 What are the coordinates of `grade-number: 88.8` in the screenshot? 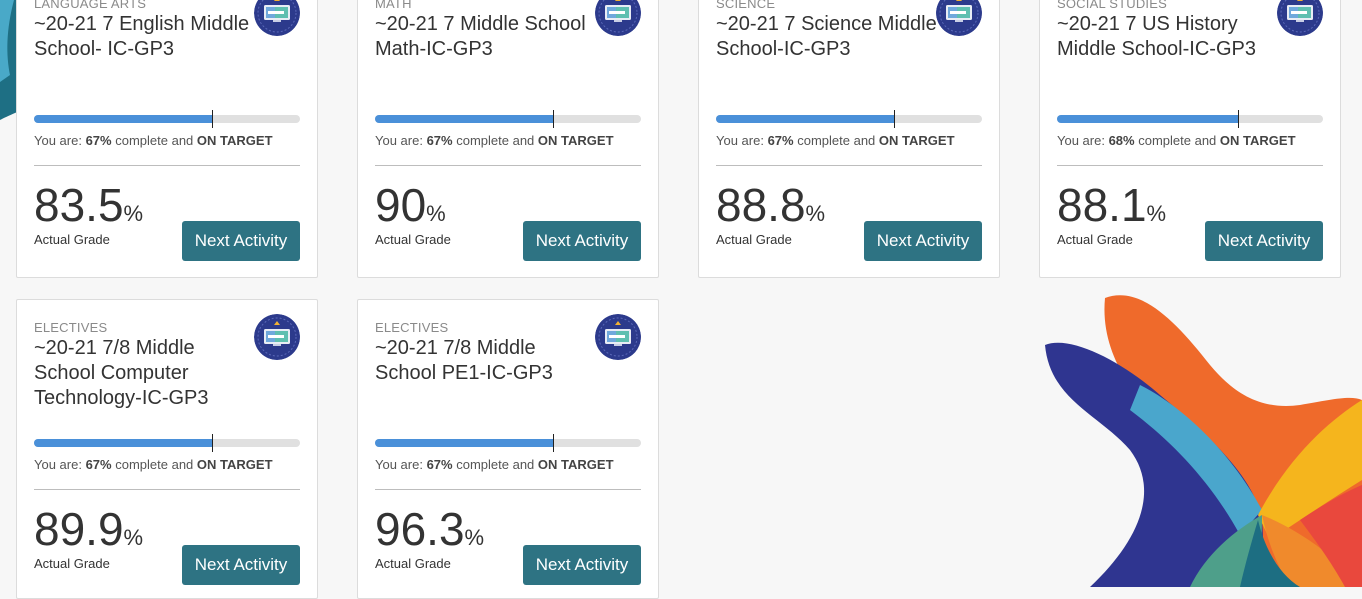 It's located at (761, 205).